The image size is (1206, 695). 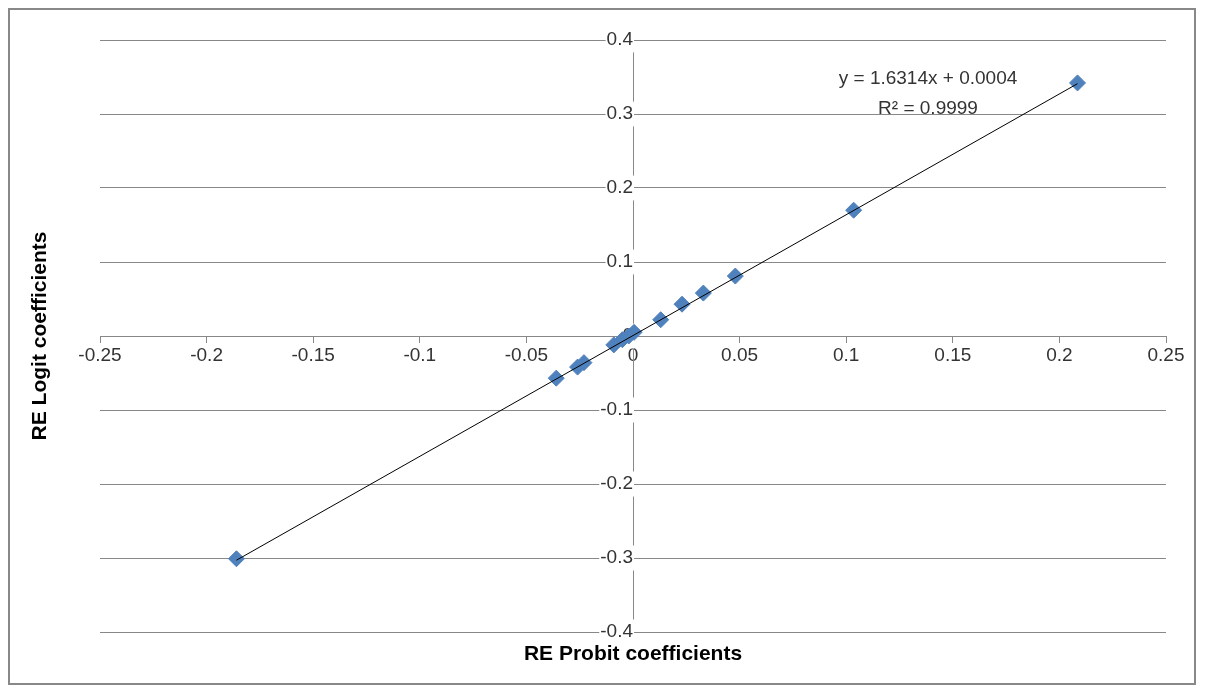 What do you see at coordinates (100, 354) in the screenshot?
I see `x-tick-label: -0.25` at bounding box center [100, 354].